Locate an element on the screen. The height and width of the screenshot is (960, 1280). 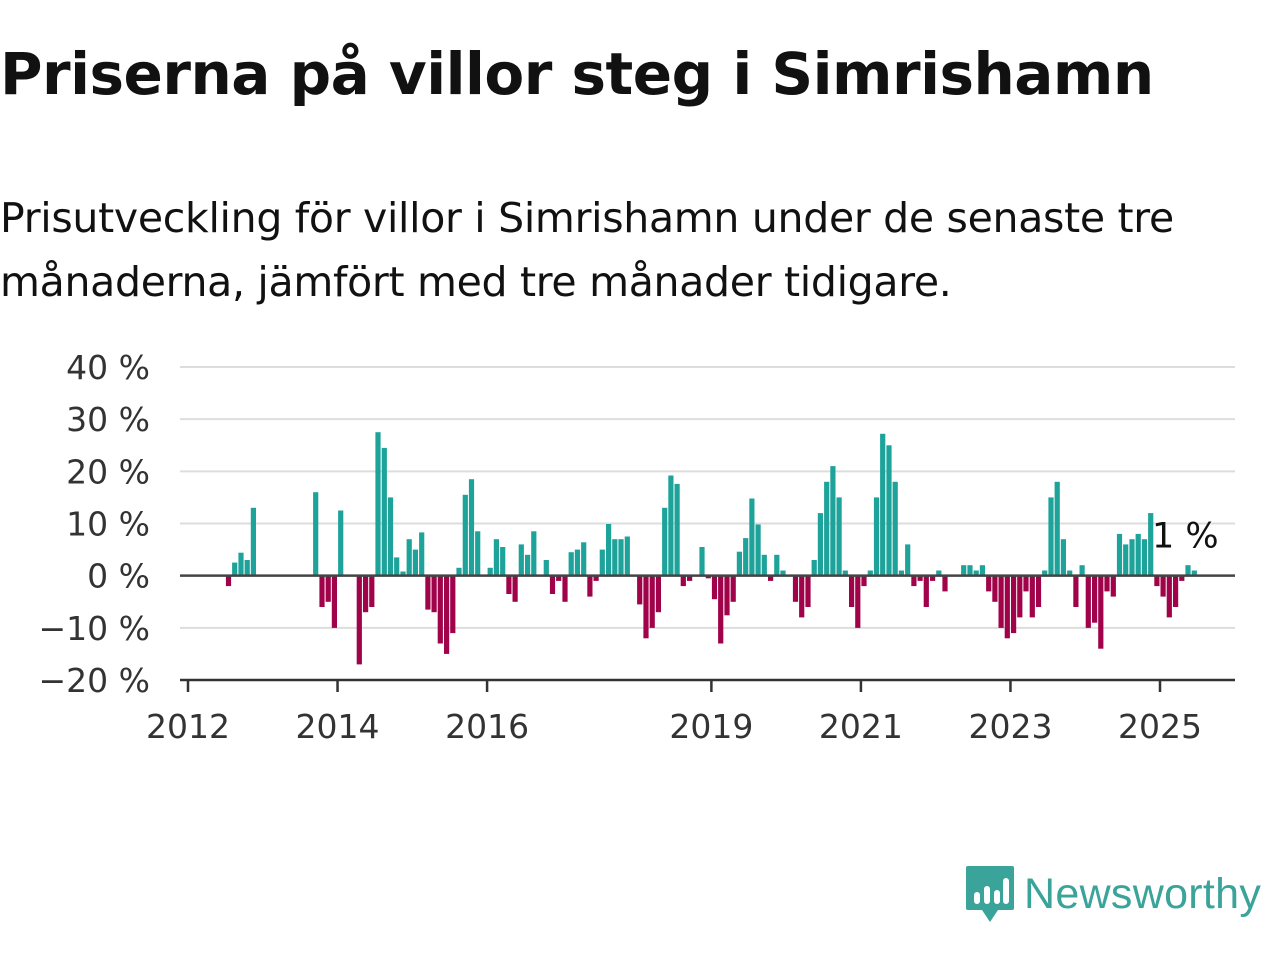
x-axis-ticks: 2012 2014 2016 2019 2021 2023 2025 is located at coordinates (674, 713).